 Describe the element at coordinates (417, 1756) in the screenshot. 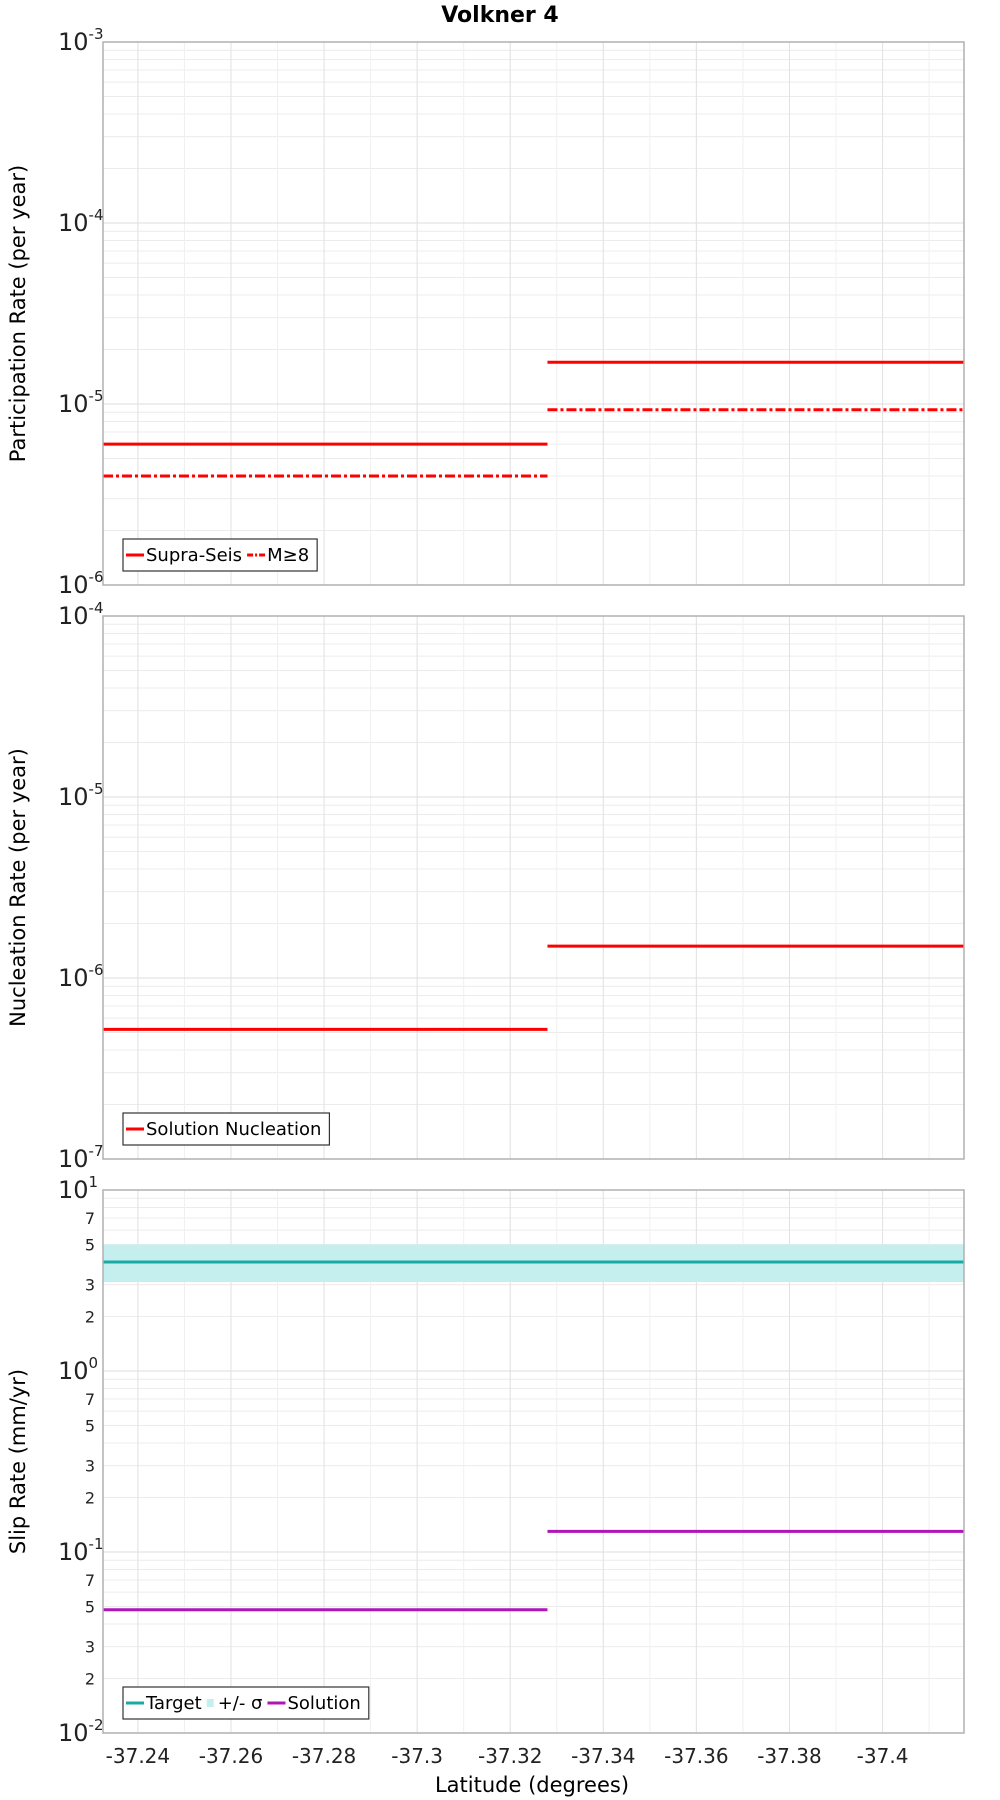

I see `x-tick-label: -37.3` at that location.